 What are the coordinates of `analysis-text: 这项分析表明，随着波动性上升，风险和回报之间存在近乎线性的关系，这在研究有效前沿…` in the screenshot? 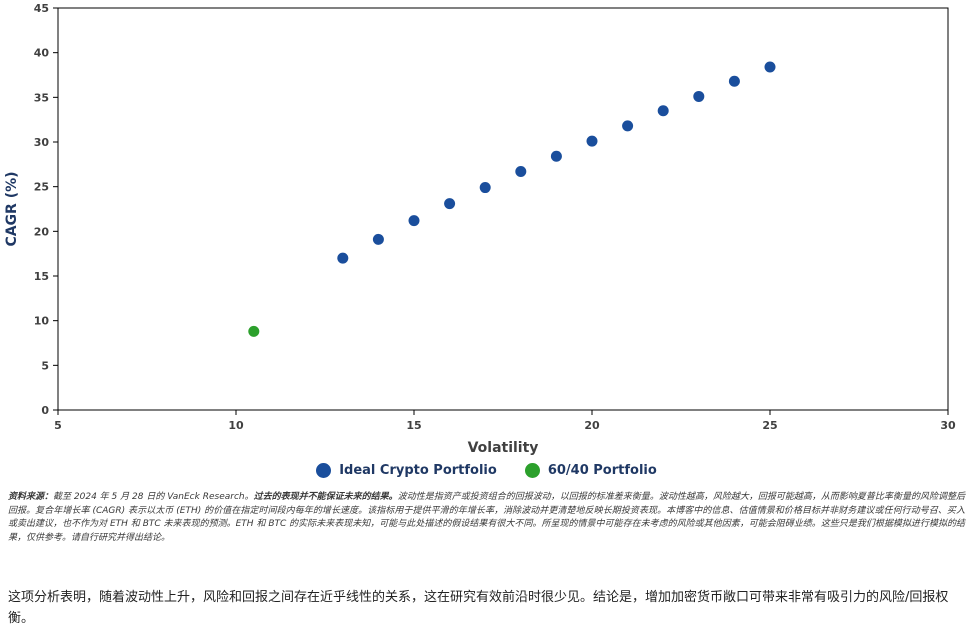 It's located at (478, 608).